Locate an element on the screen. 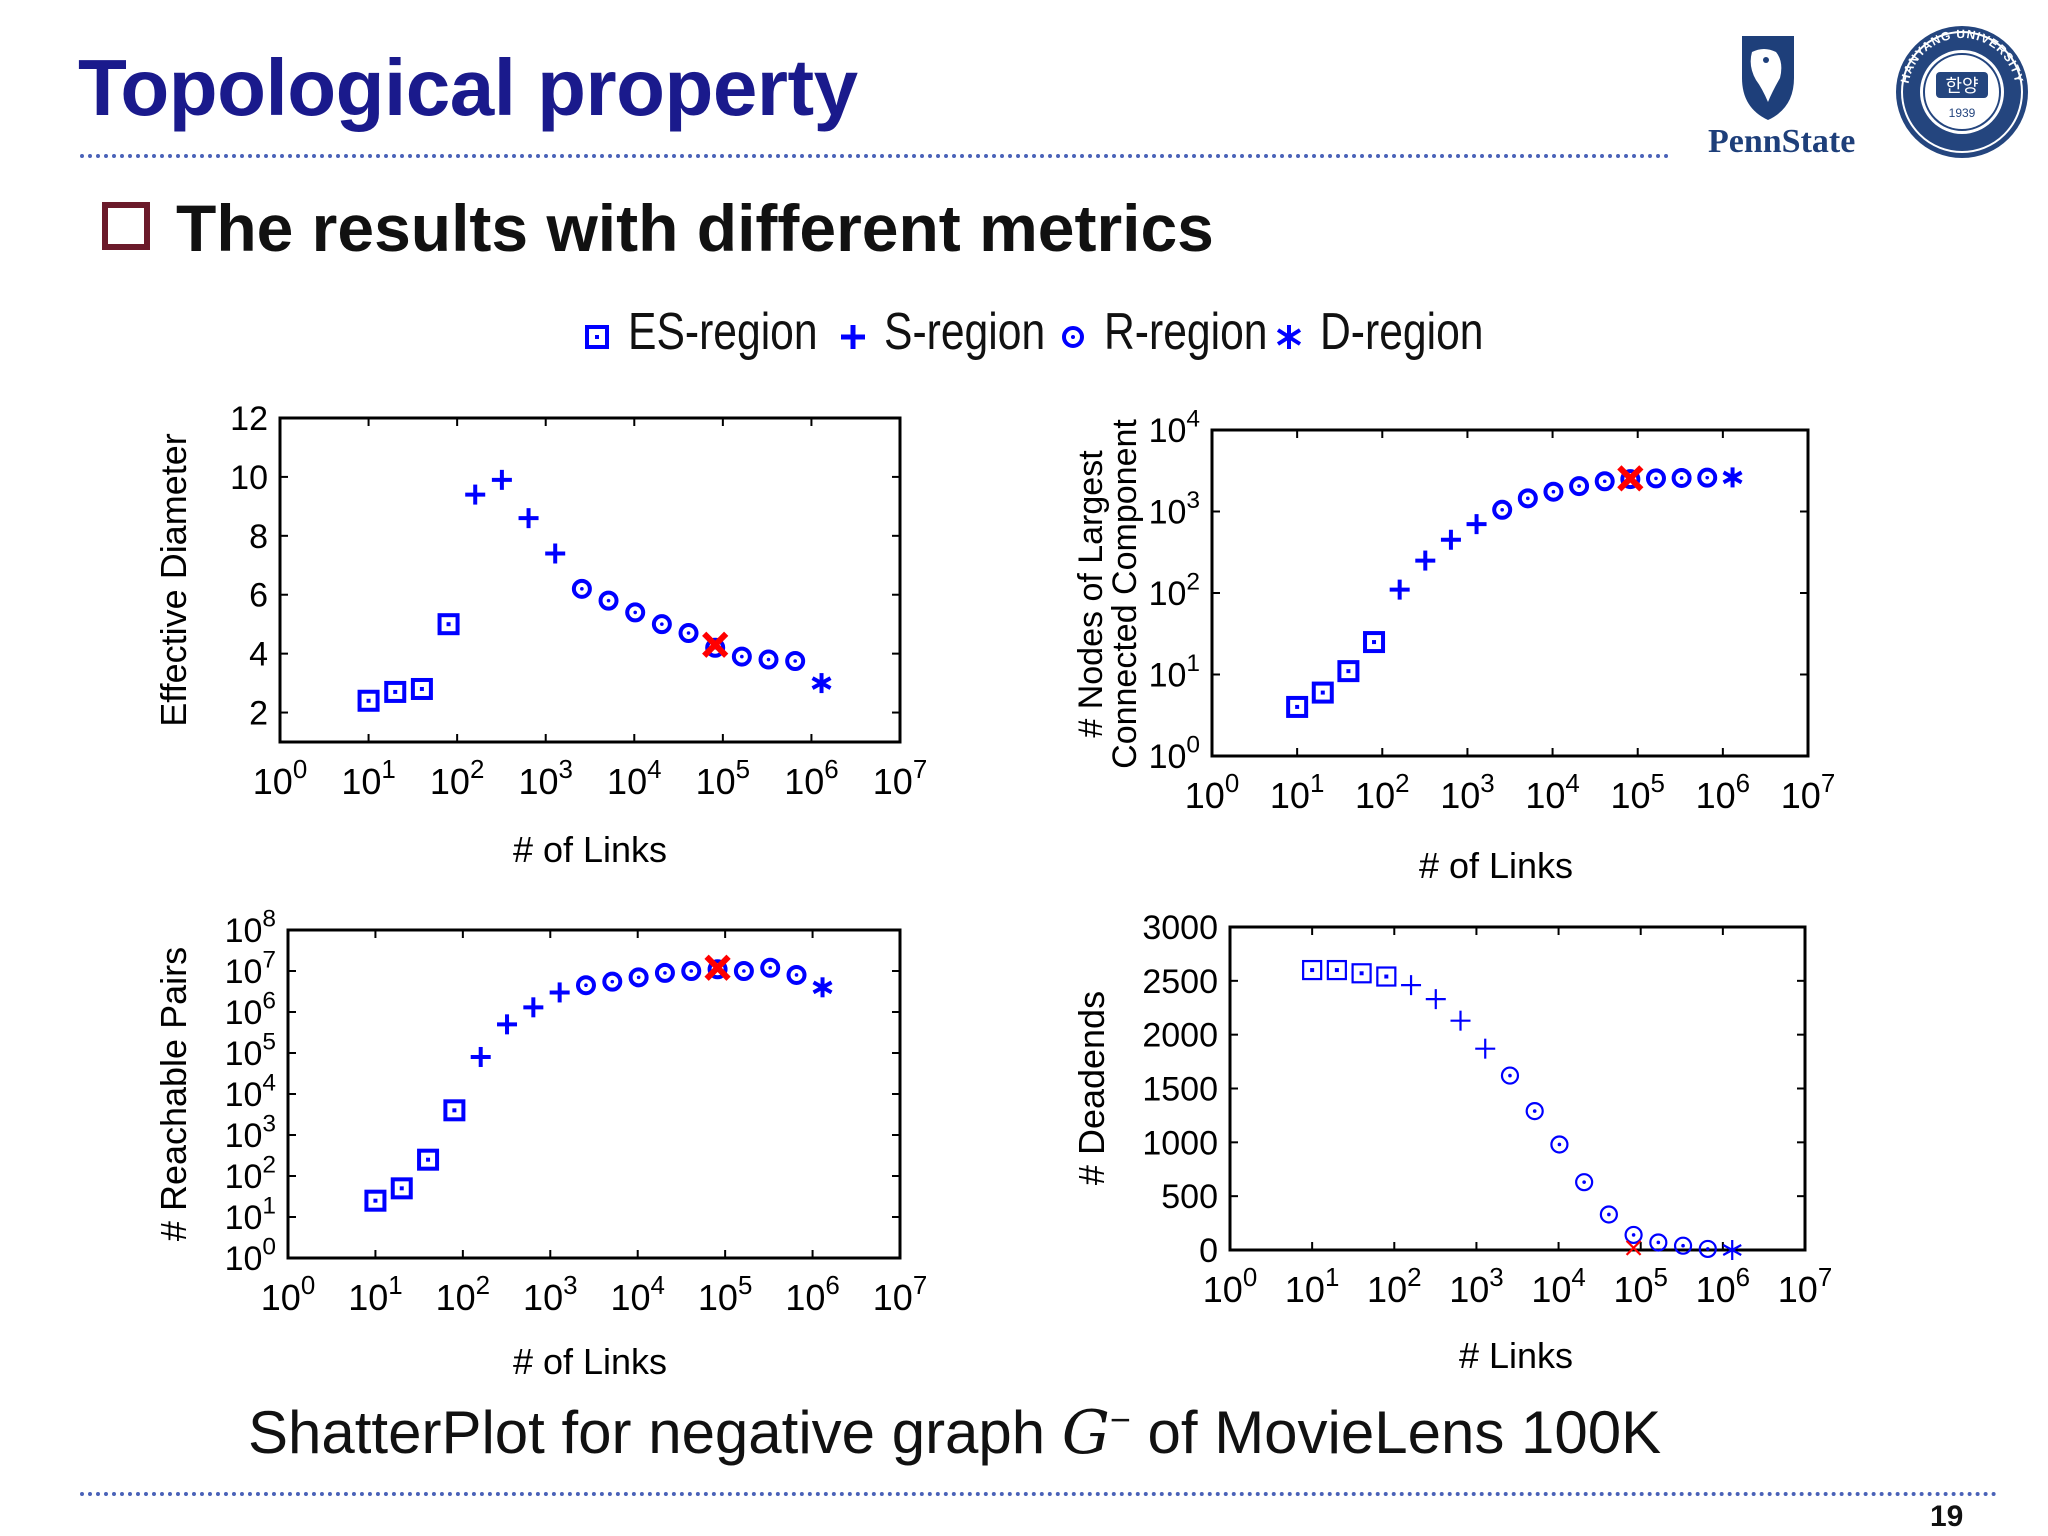 The height and width of the screenshot is (1536, 2048). series-s-region is located at coordinates (515, 516).